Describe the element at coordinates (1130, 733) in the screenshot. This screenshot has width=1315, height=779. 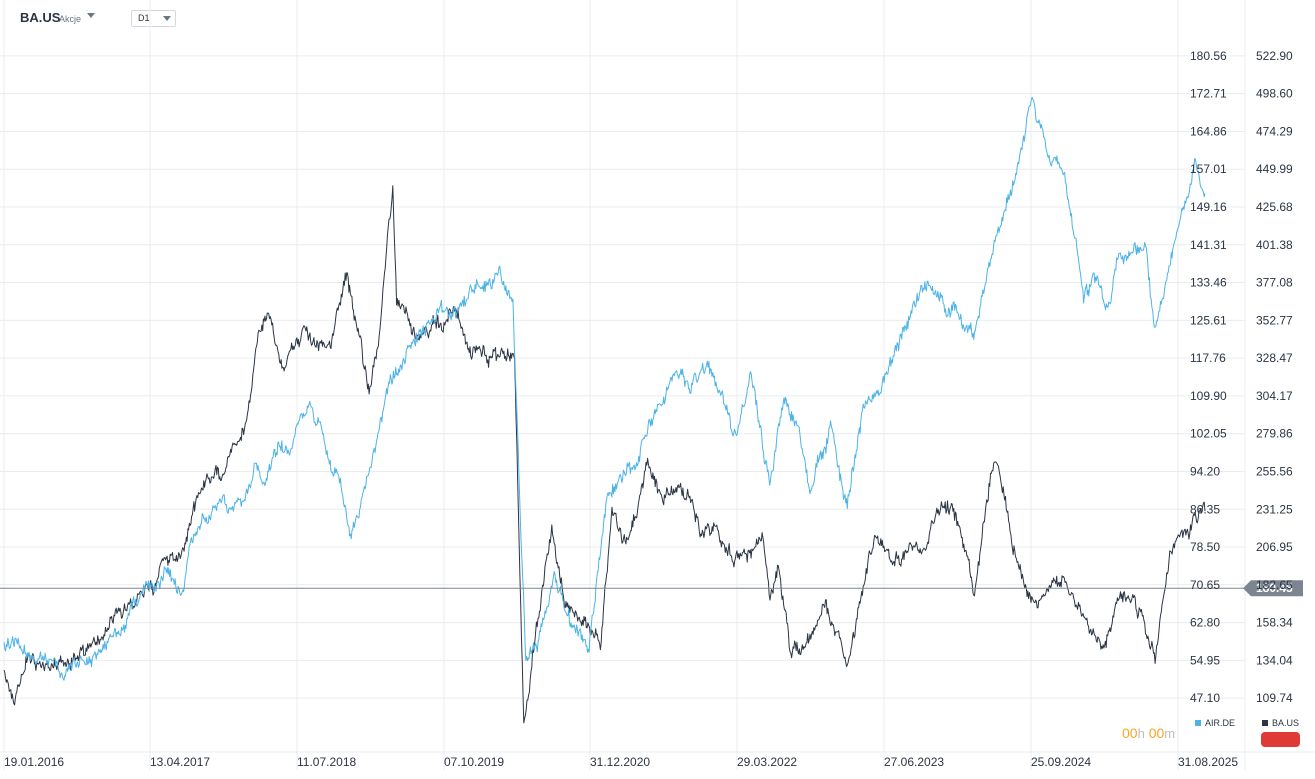
I see `countdown-hours: 00` at that location.